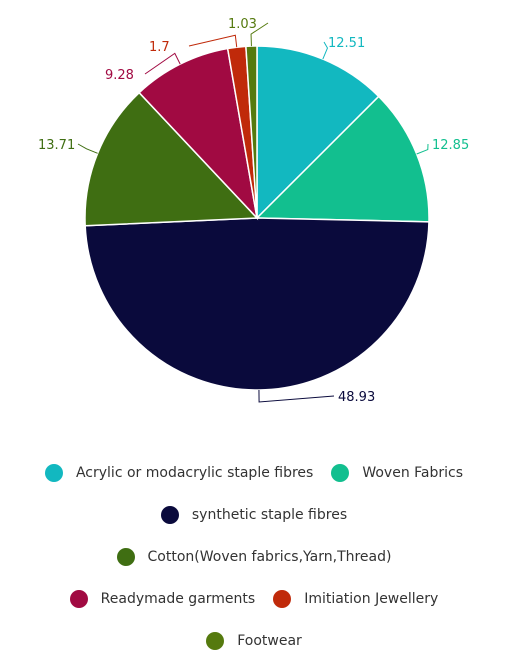 The image size is (508, 670). Describe the element at coordinates (356, 397) in the screenshot. I see `slice-value-label-3: 48.93` at that location.